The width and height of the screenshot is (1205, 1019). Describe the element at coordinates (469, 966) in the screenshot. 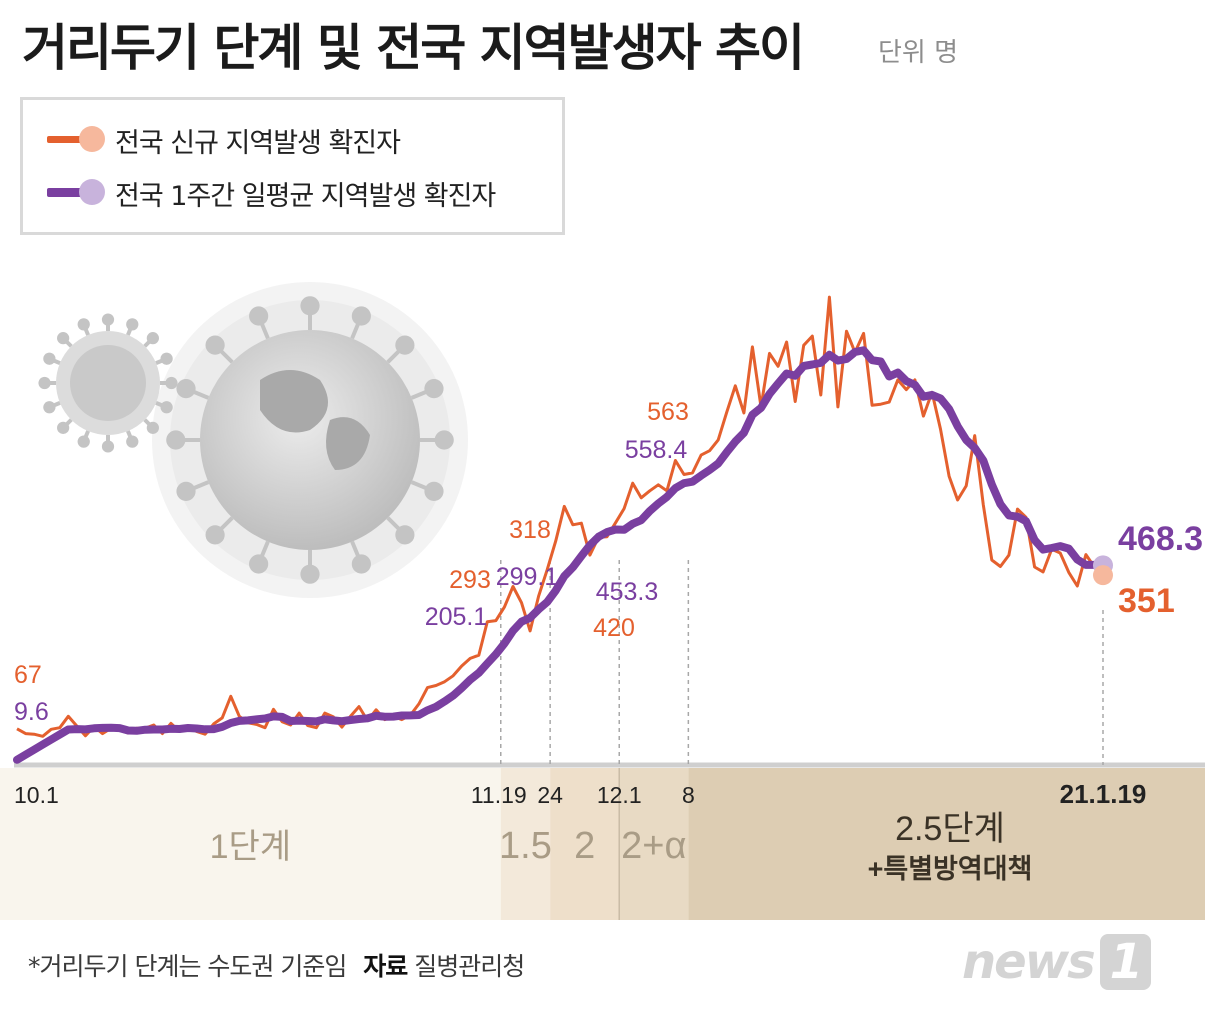

I see `source-name: 질병관리청` at that location.